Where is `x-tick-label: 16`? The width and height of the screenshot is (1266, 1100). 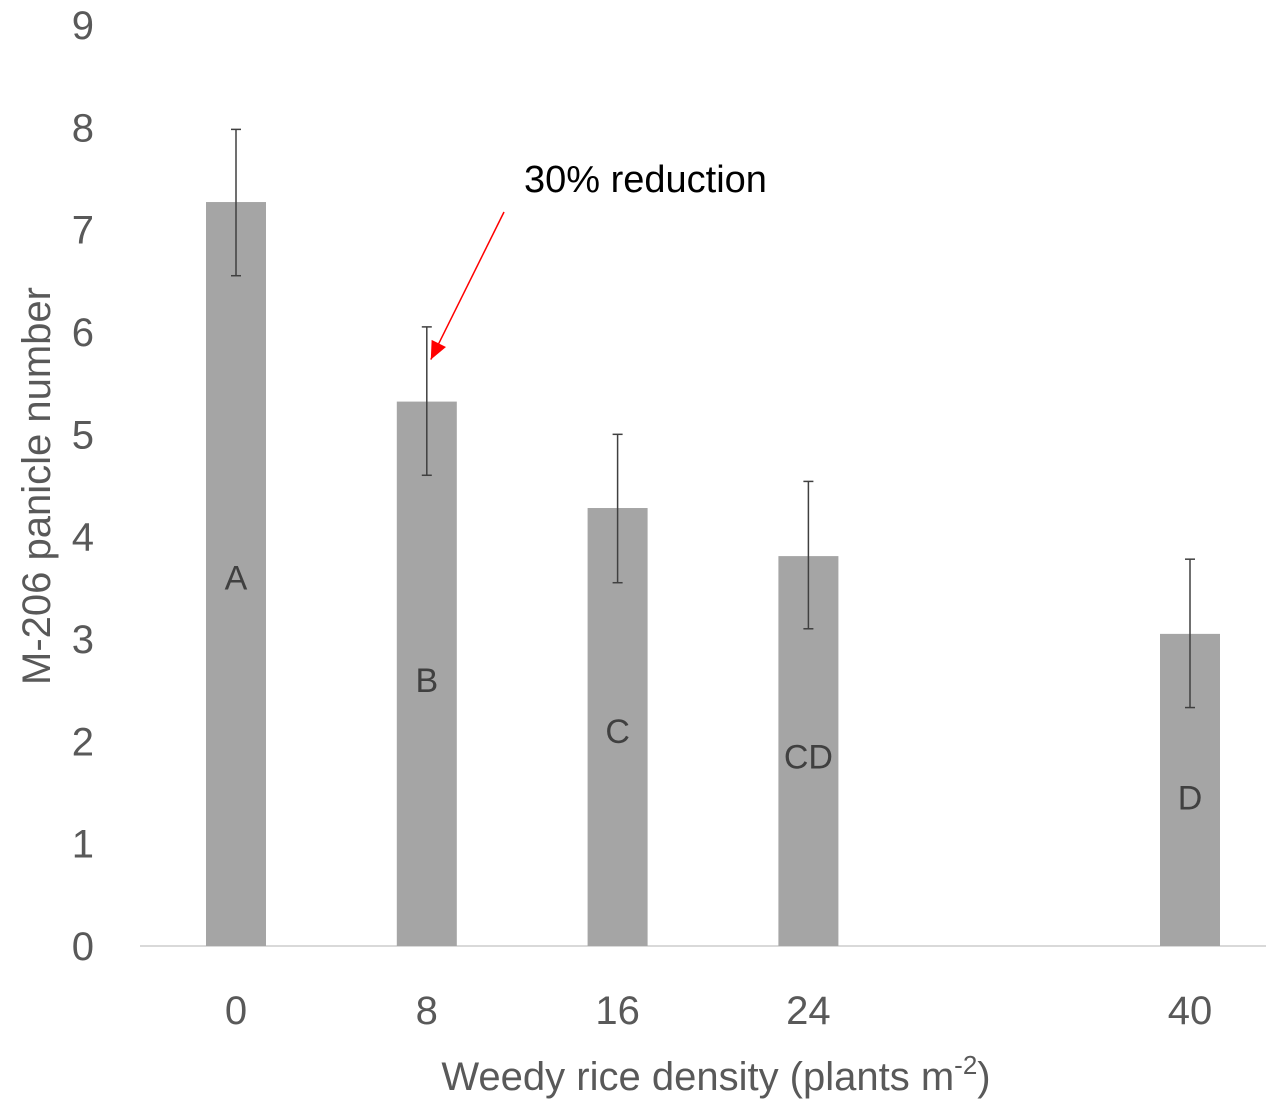 x-tick-label: 16 is located at coordinates (617, 1011).